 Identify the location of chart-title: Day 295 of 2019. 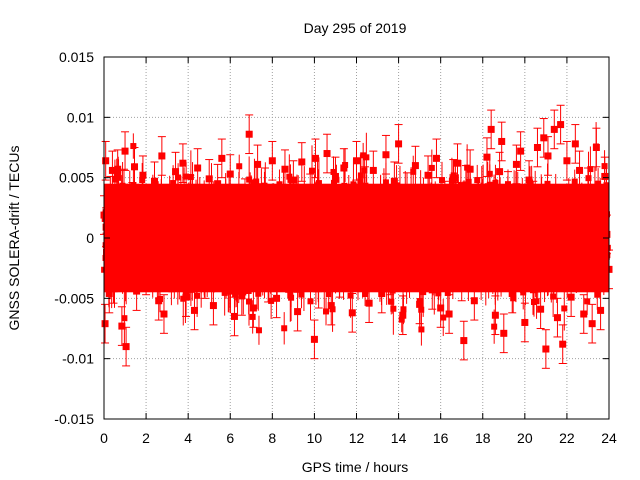
(355, 28).